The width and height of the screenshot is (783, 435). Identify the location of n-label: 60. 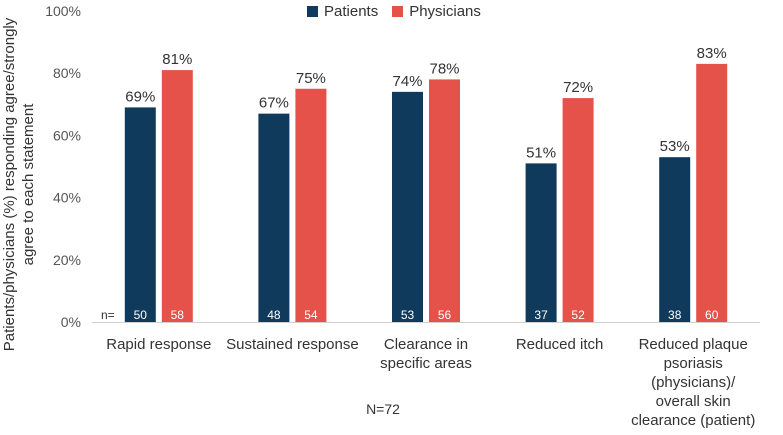
(712, 315).